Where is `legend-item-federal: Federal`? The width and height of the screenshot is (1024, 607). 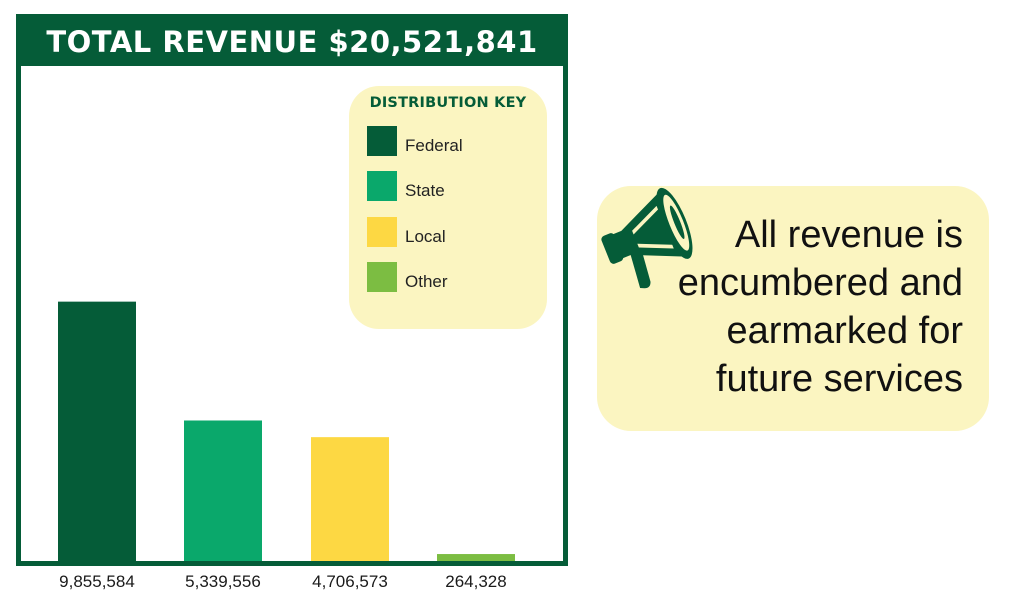
legend-item-federal: Federal is located at coordinates (415, 141).